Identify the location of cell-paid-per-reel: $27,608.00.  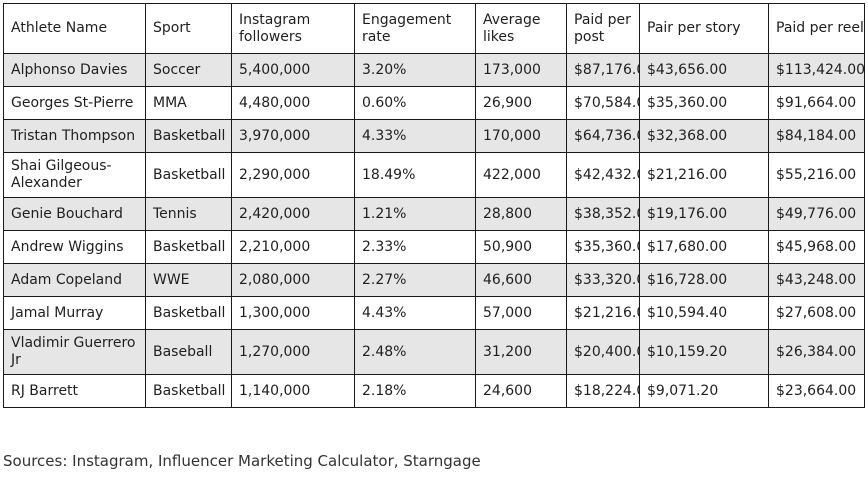
(816, 313).